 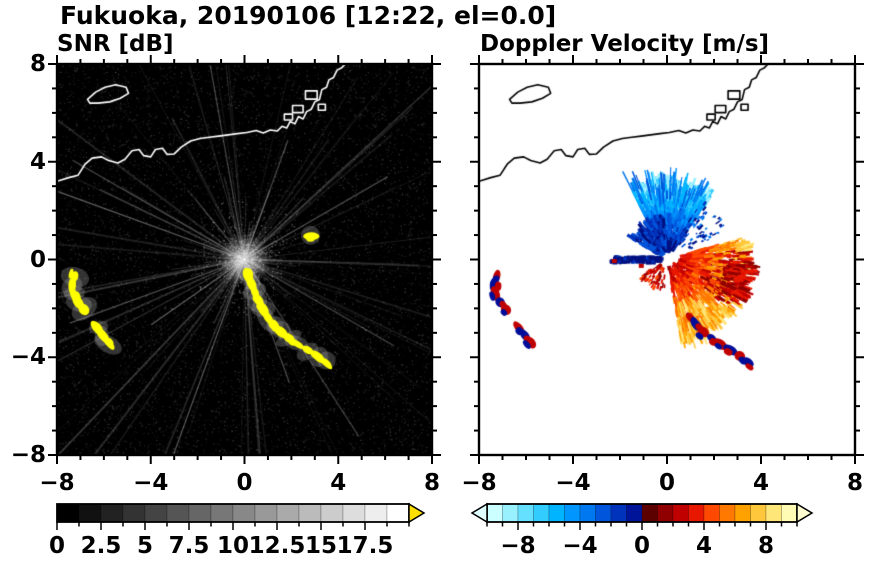 What do you see at coordinates (37, 259) in the screenshot?
I see `y-tick-label: 0` at bounding box center [37, 259].